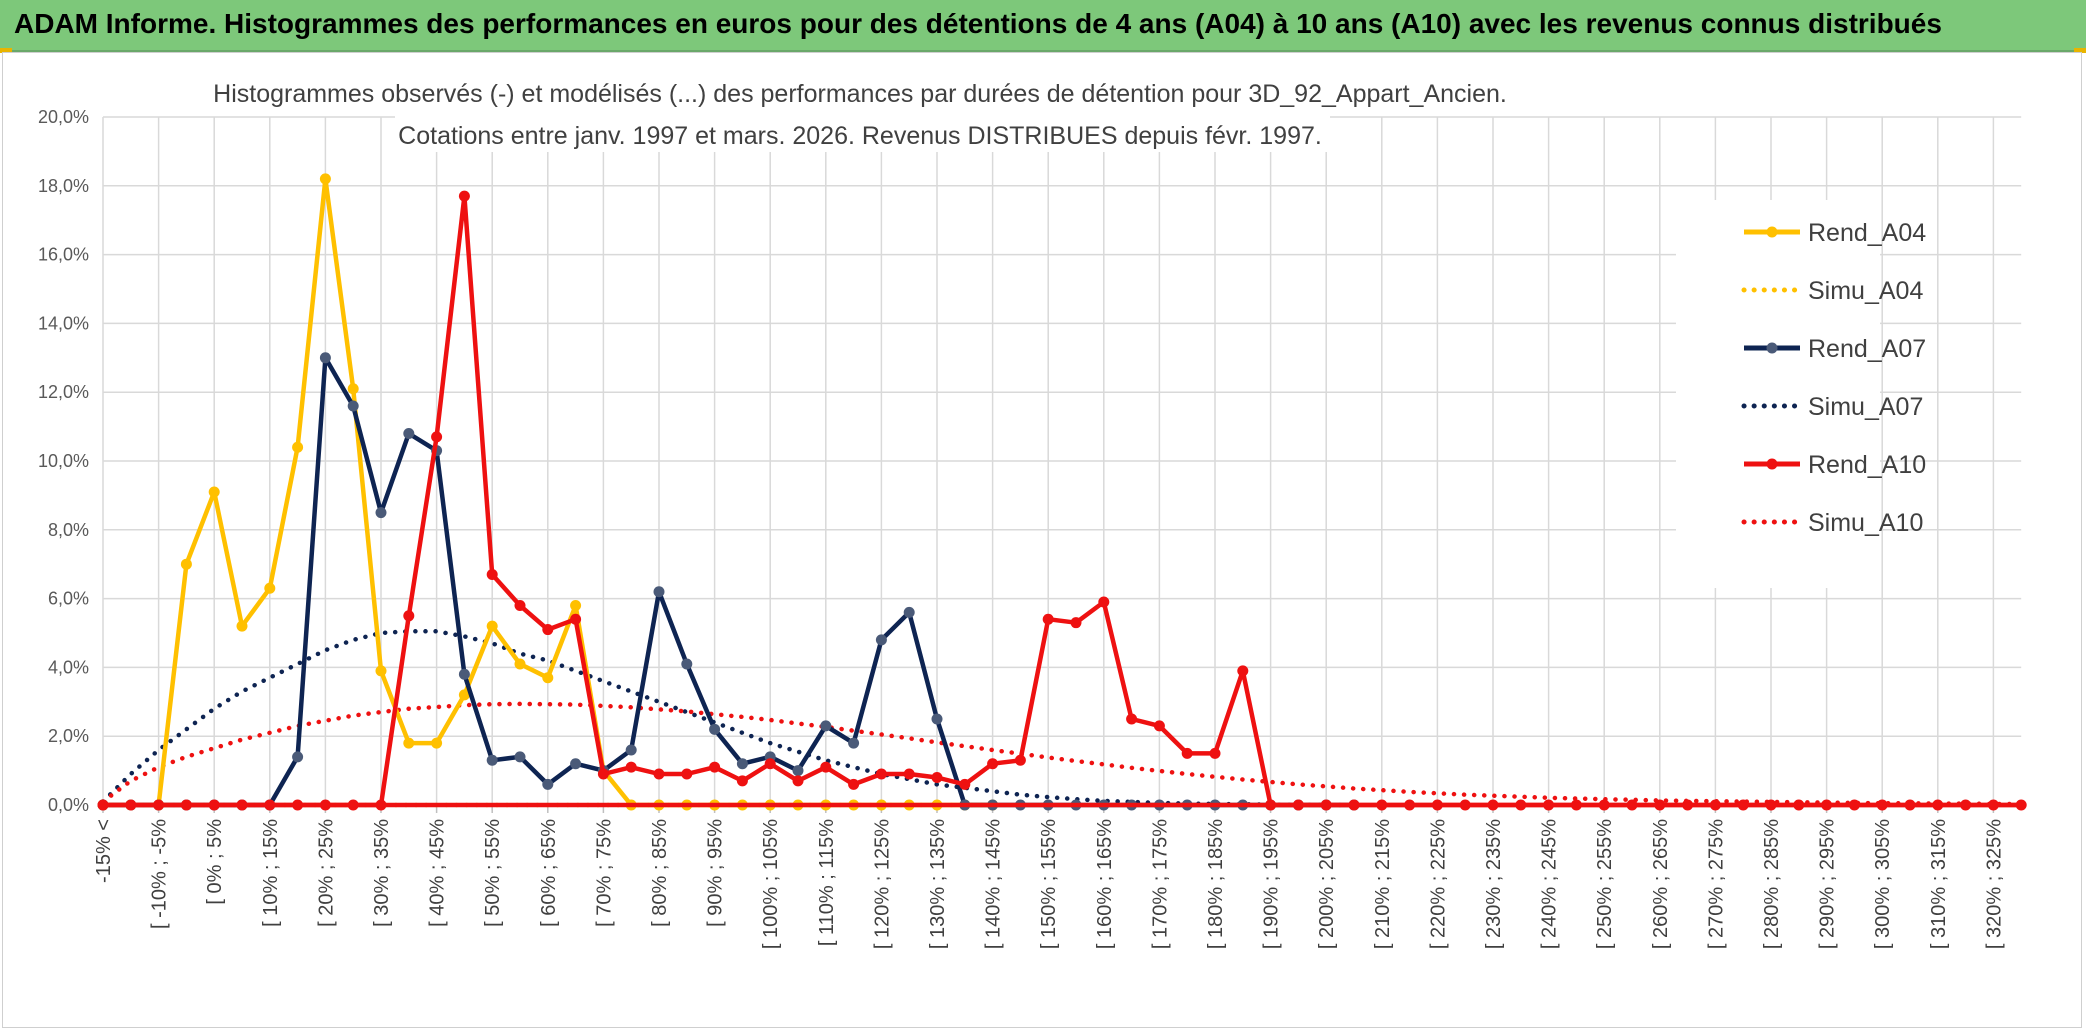  I want to click on y-tick-label: 6,0%, so click(68, 599).